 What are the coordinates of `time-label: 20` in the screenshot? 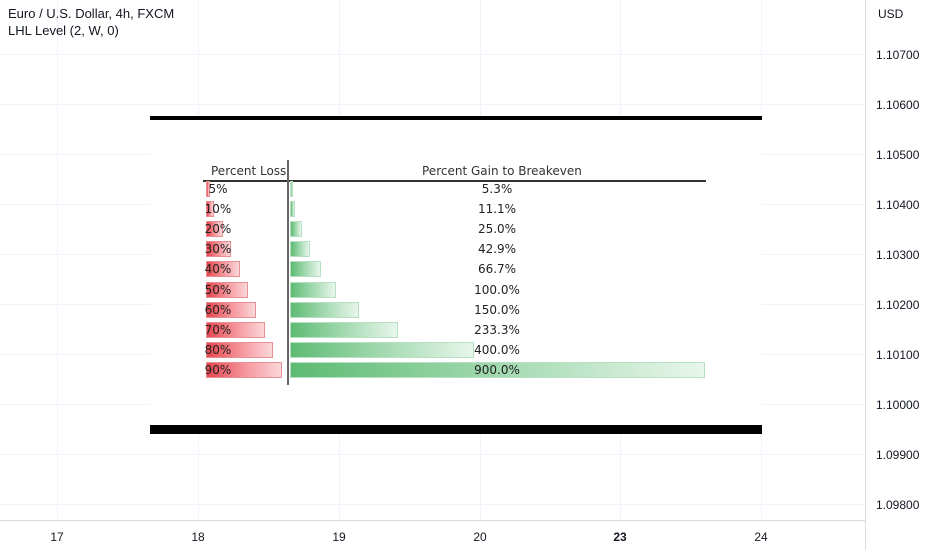 It's located at (480, 537).